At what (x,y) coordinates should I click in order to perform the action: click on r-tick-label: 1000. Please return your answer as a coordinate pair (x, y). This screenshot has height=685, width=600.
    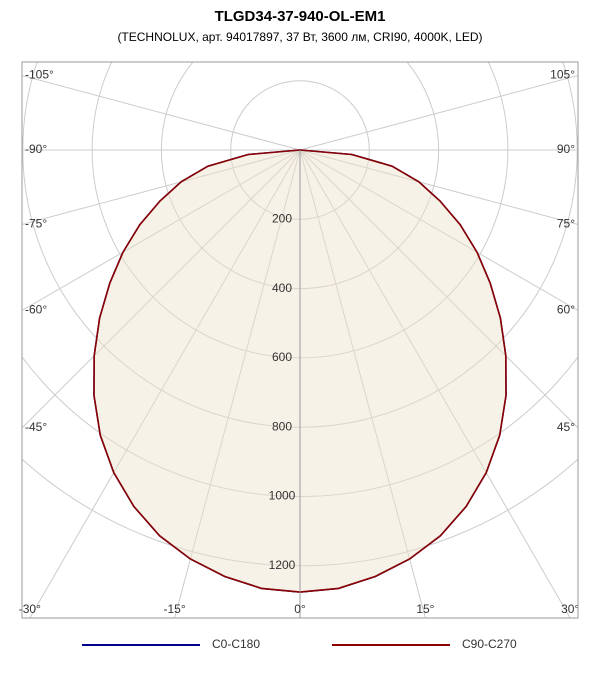
    Looking at the image, I should click on (282, 496).